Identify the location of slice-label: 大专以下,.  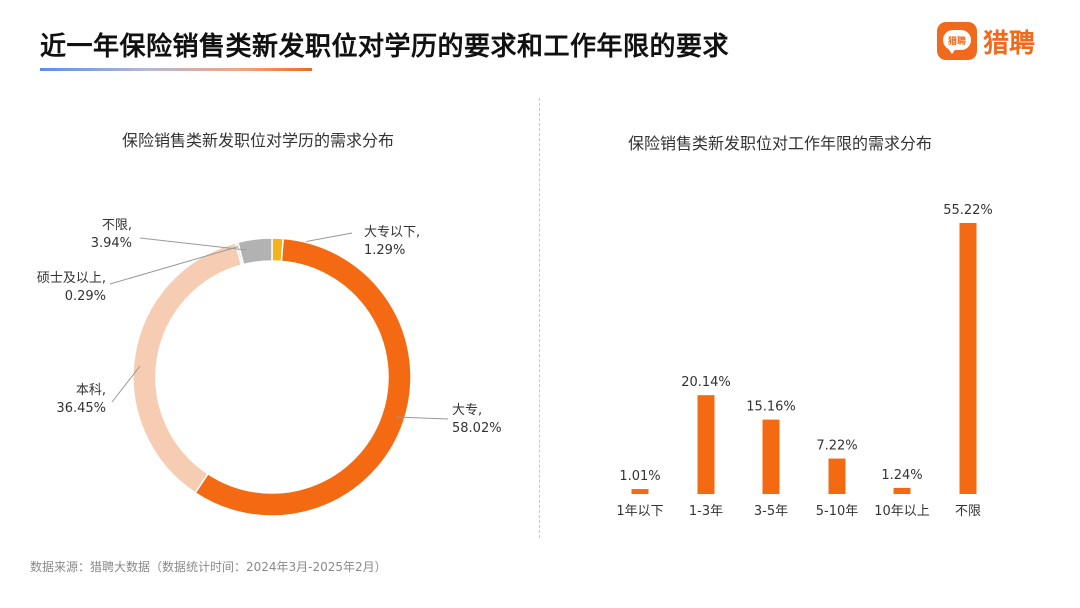
(392, 232).